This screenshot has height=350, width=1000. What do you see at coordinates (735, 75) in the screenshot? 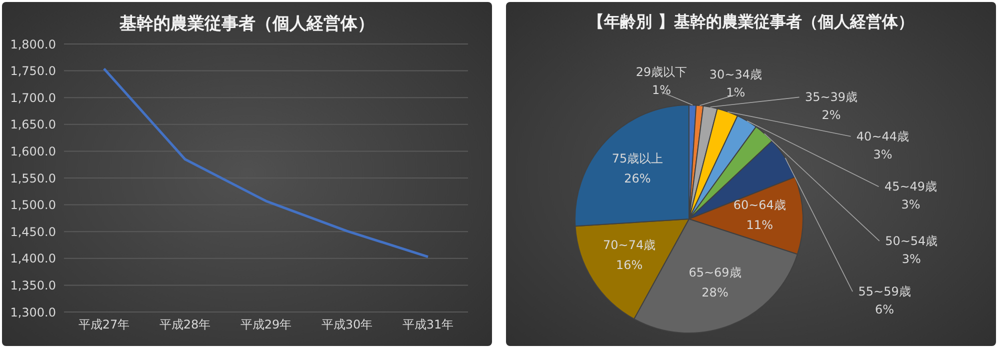
I see `slice-label: 30~34歳` at bounding box center [735, 75].